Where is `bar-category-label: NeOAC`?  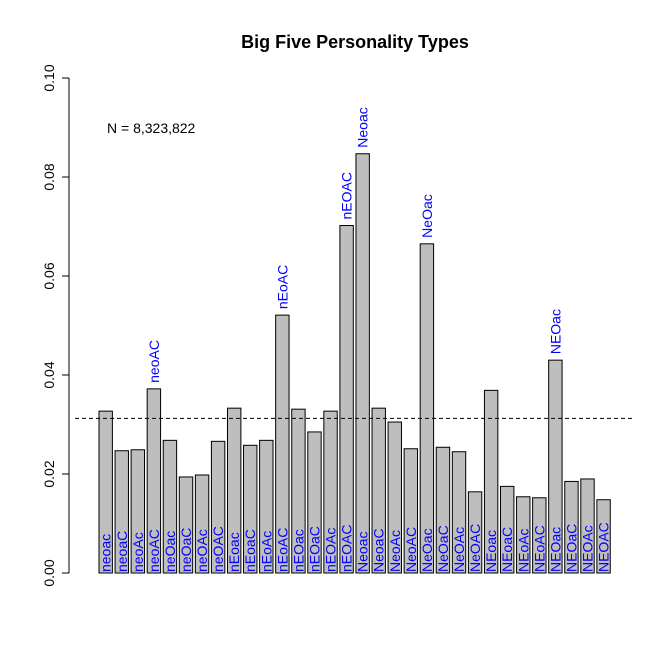 bar-category-label: NeOAC is located at coordinates (475, 548).